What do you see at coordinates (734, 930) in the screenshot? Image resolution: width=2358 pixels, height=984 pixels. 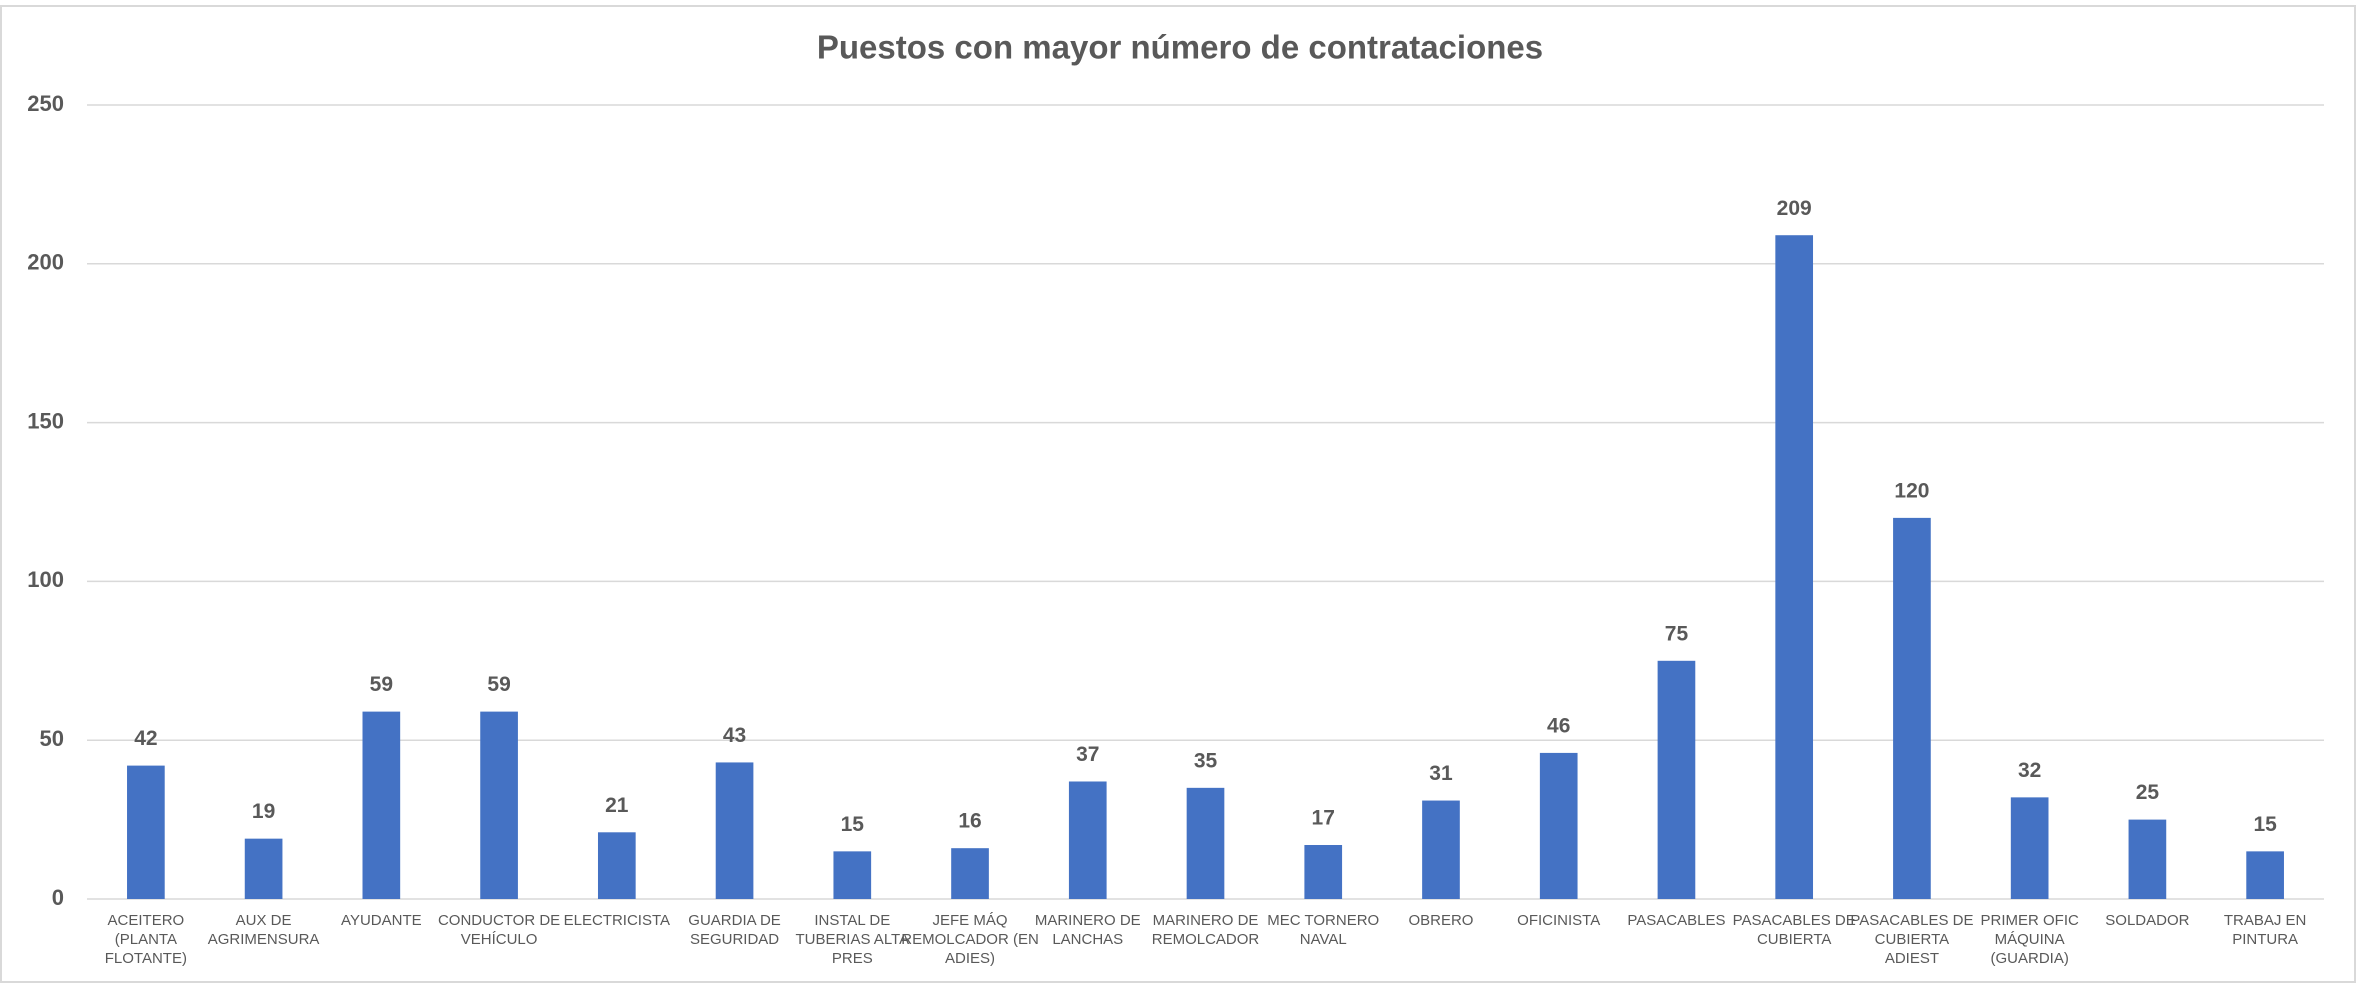 I see `x-tick-label: GUARDIA DE SEGURIDAD` at bounding box center [734, 930].